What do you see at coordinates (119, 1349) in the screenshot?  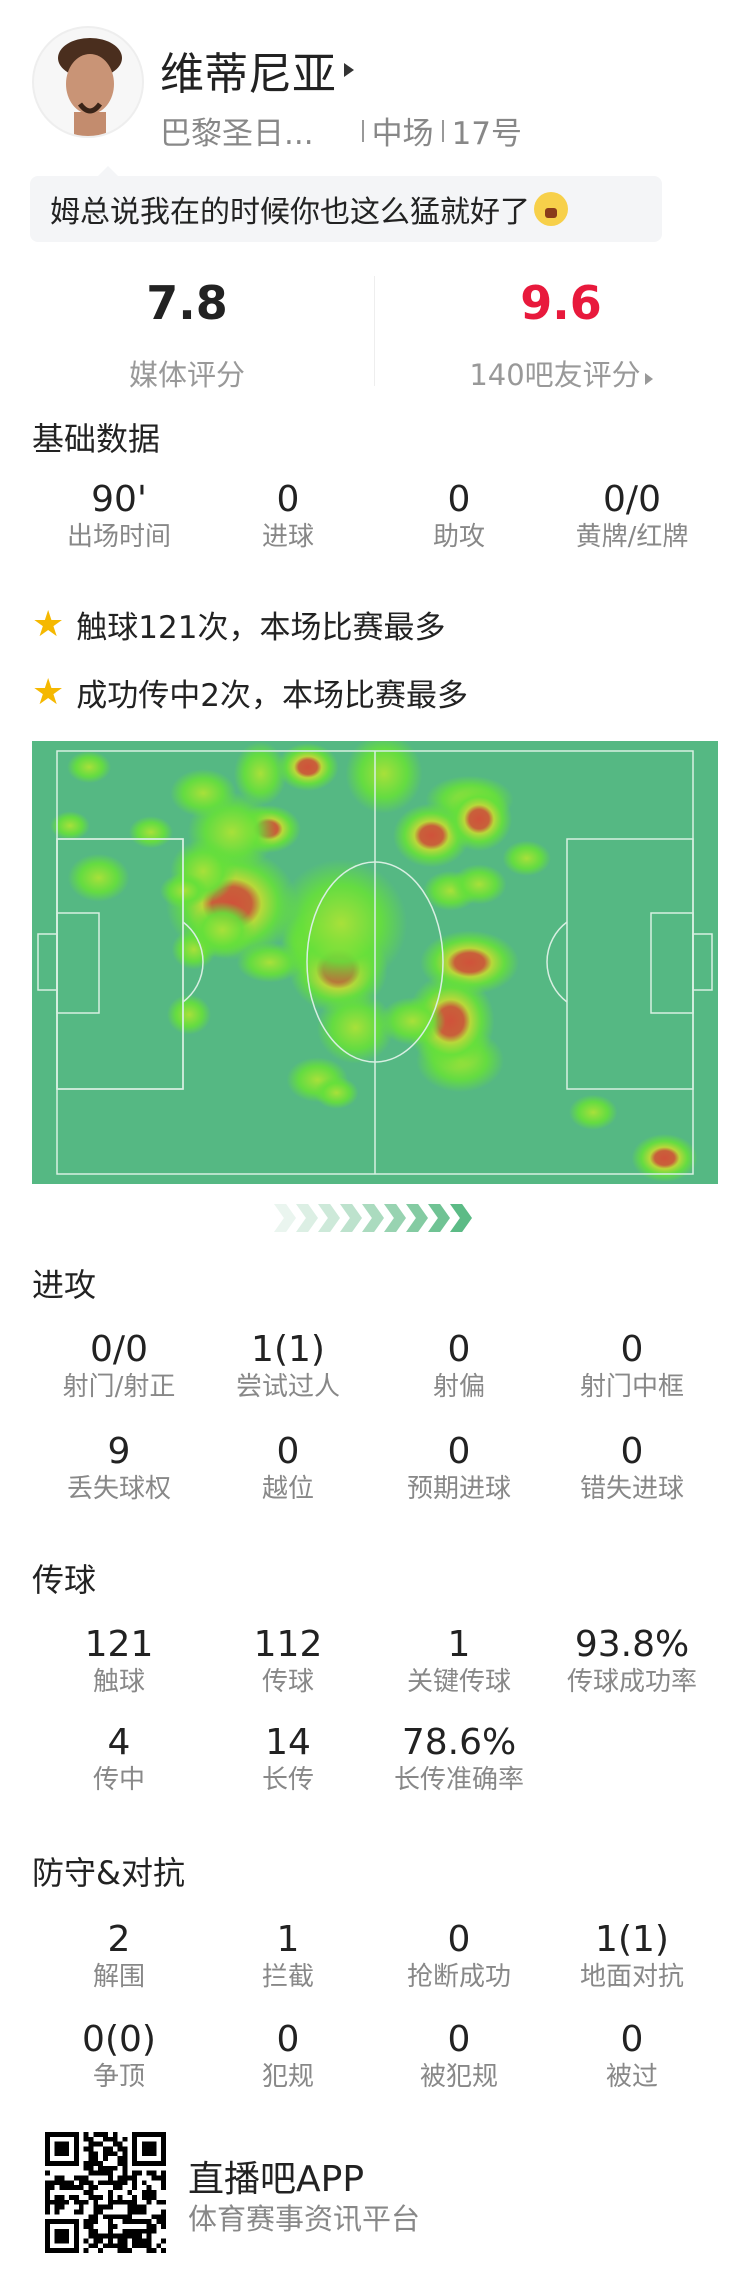 I see `stat-value: 0/0` at bounding box center [119, 1349].